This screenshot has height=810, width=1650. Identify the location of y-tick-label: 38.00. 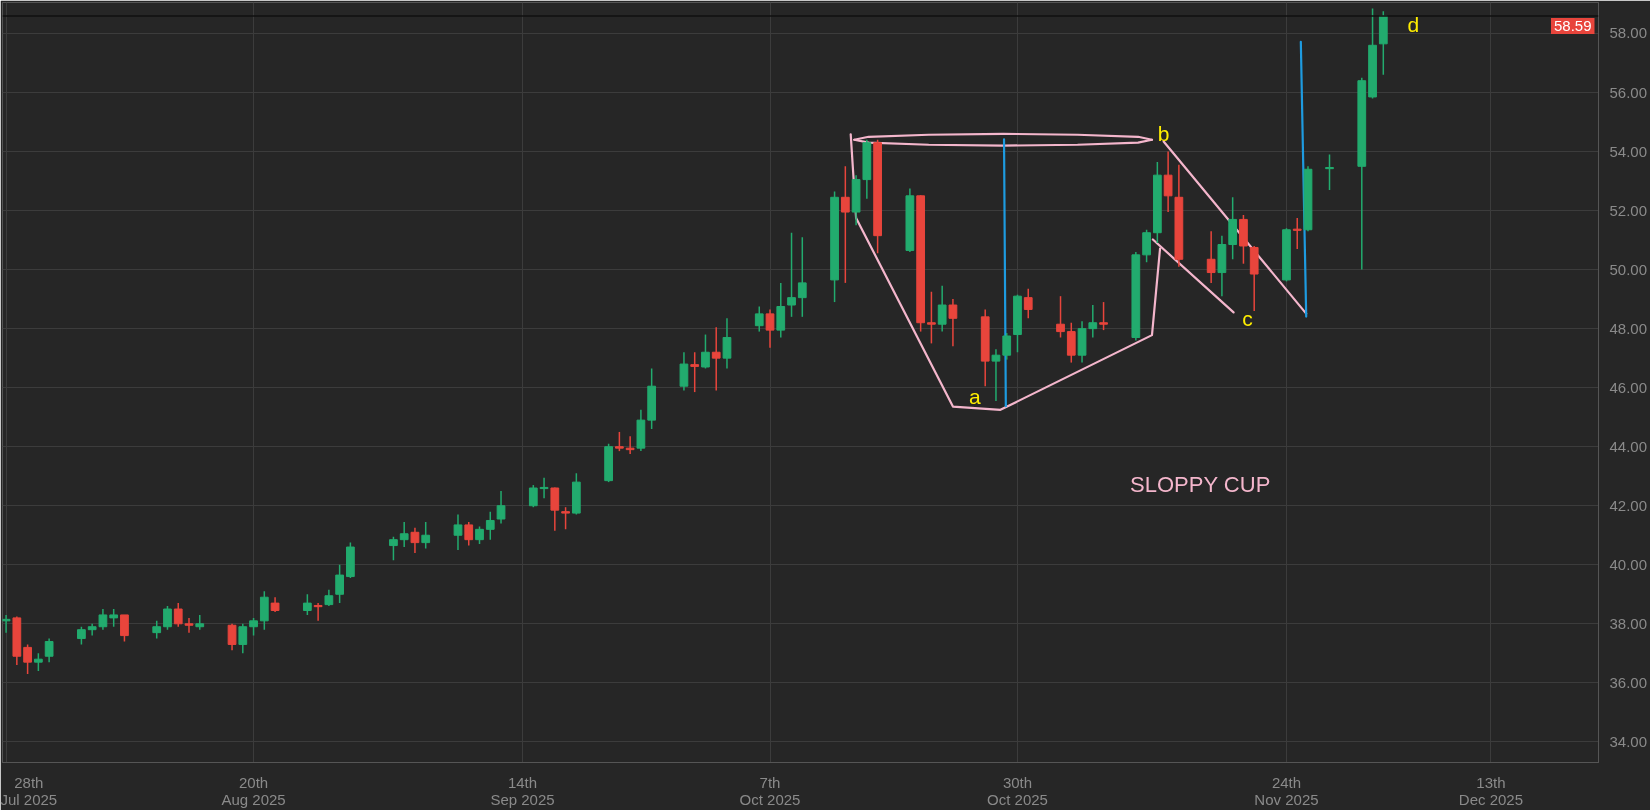
(1628, 623).